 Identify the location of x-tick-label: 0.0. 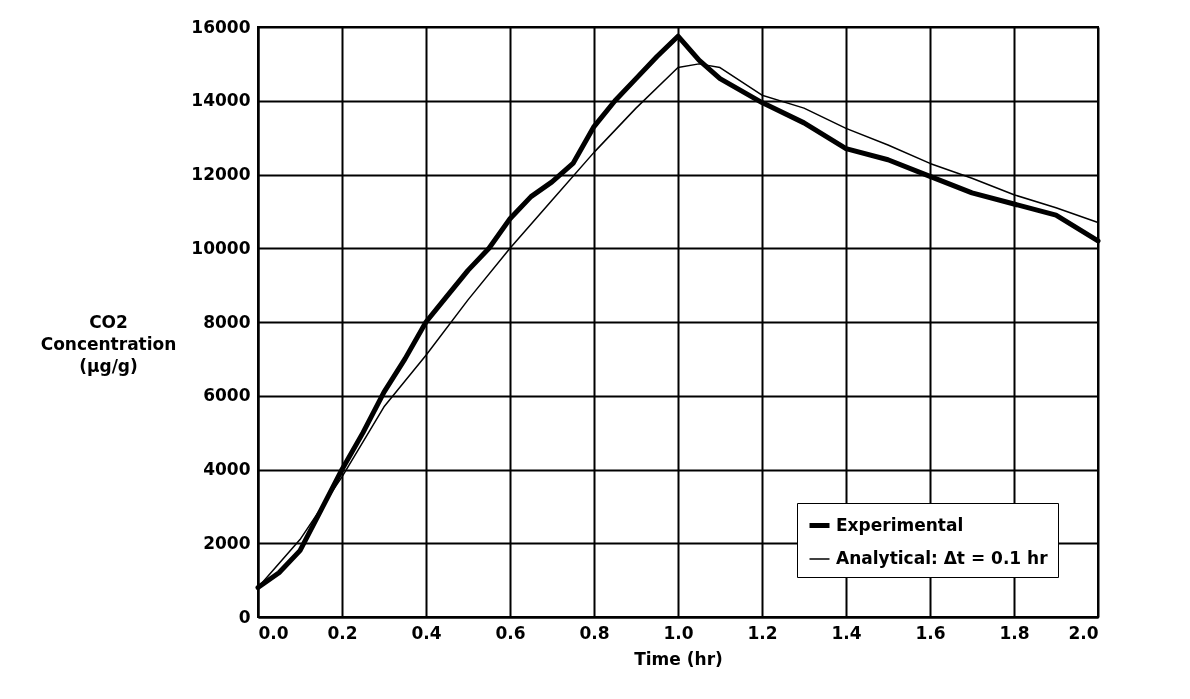
(273, 632).